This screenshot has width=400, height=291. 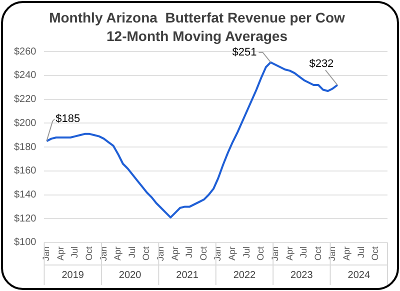 What do you see at coordinates (359, 275) in the screenshot?
I see `text: 2024` at bounding box center [359, 275].